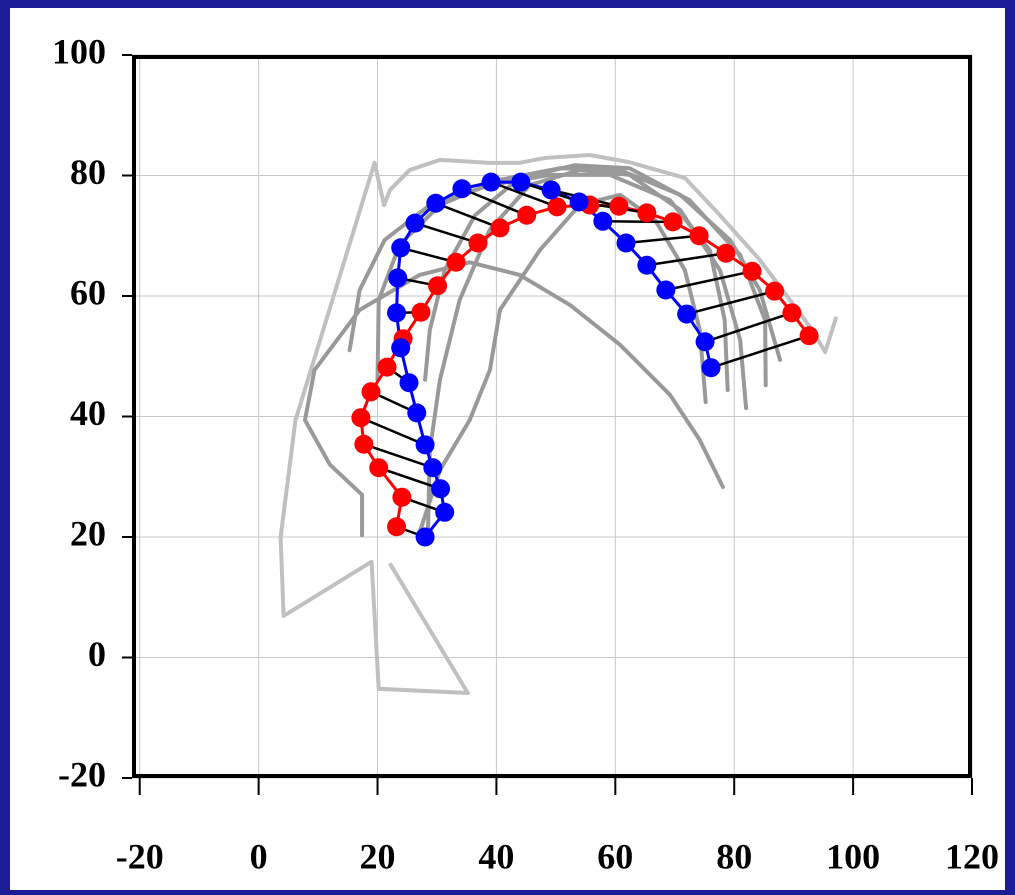  Describe the element at coordinates (79, 51) in the screenshot. I see `y-tick-label: 100` at that location.